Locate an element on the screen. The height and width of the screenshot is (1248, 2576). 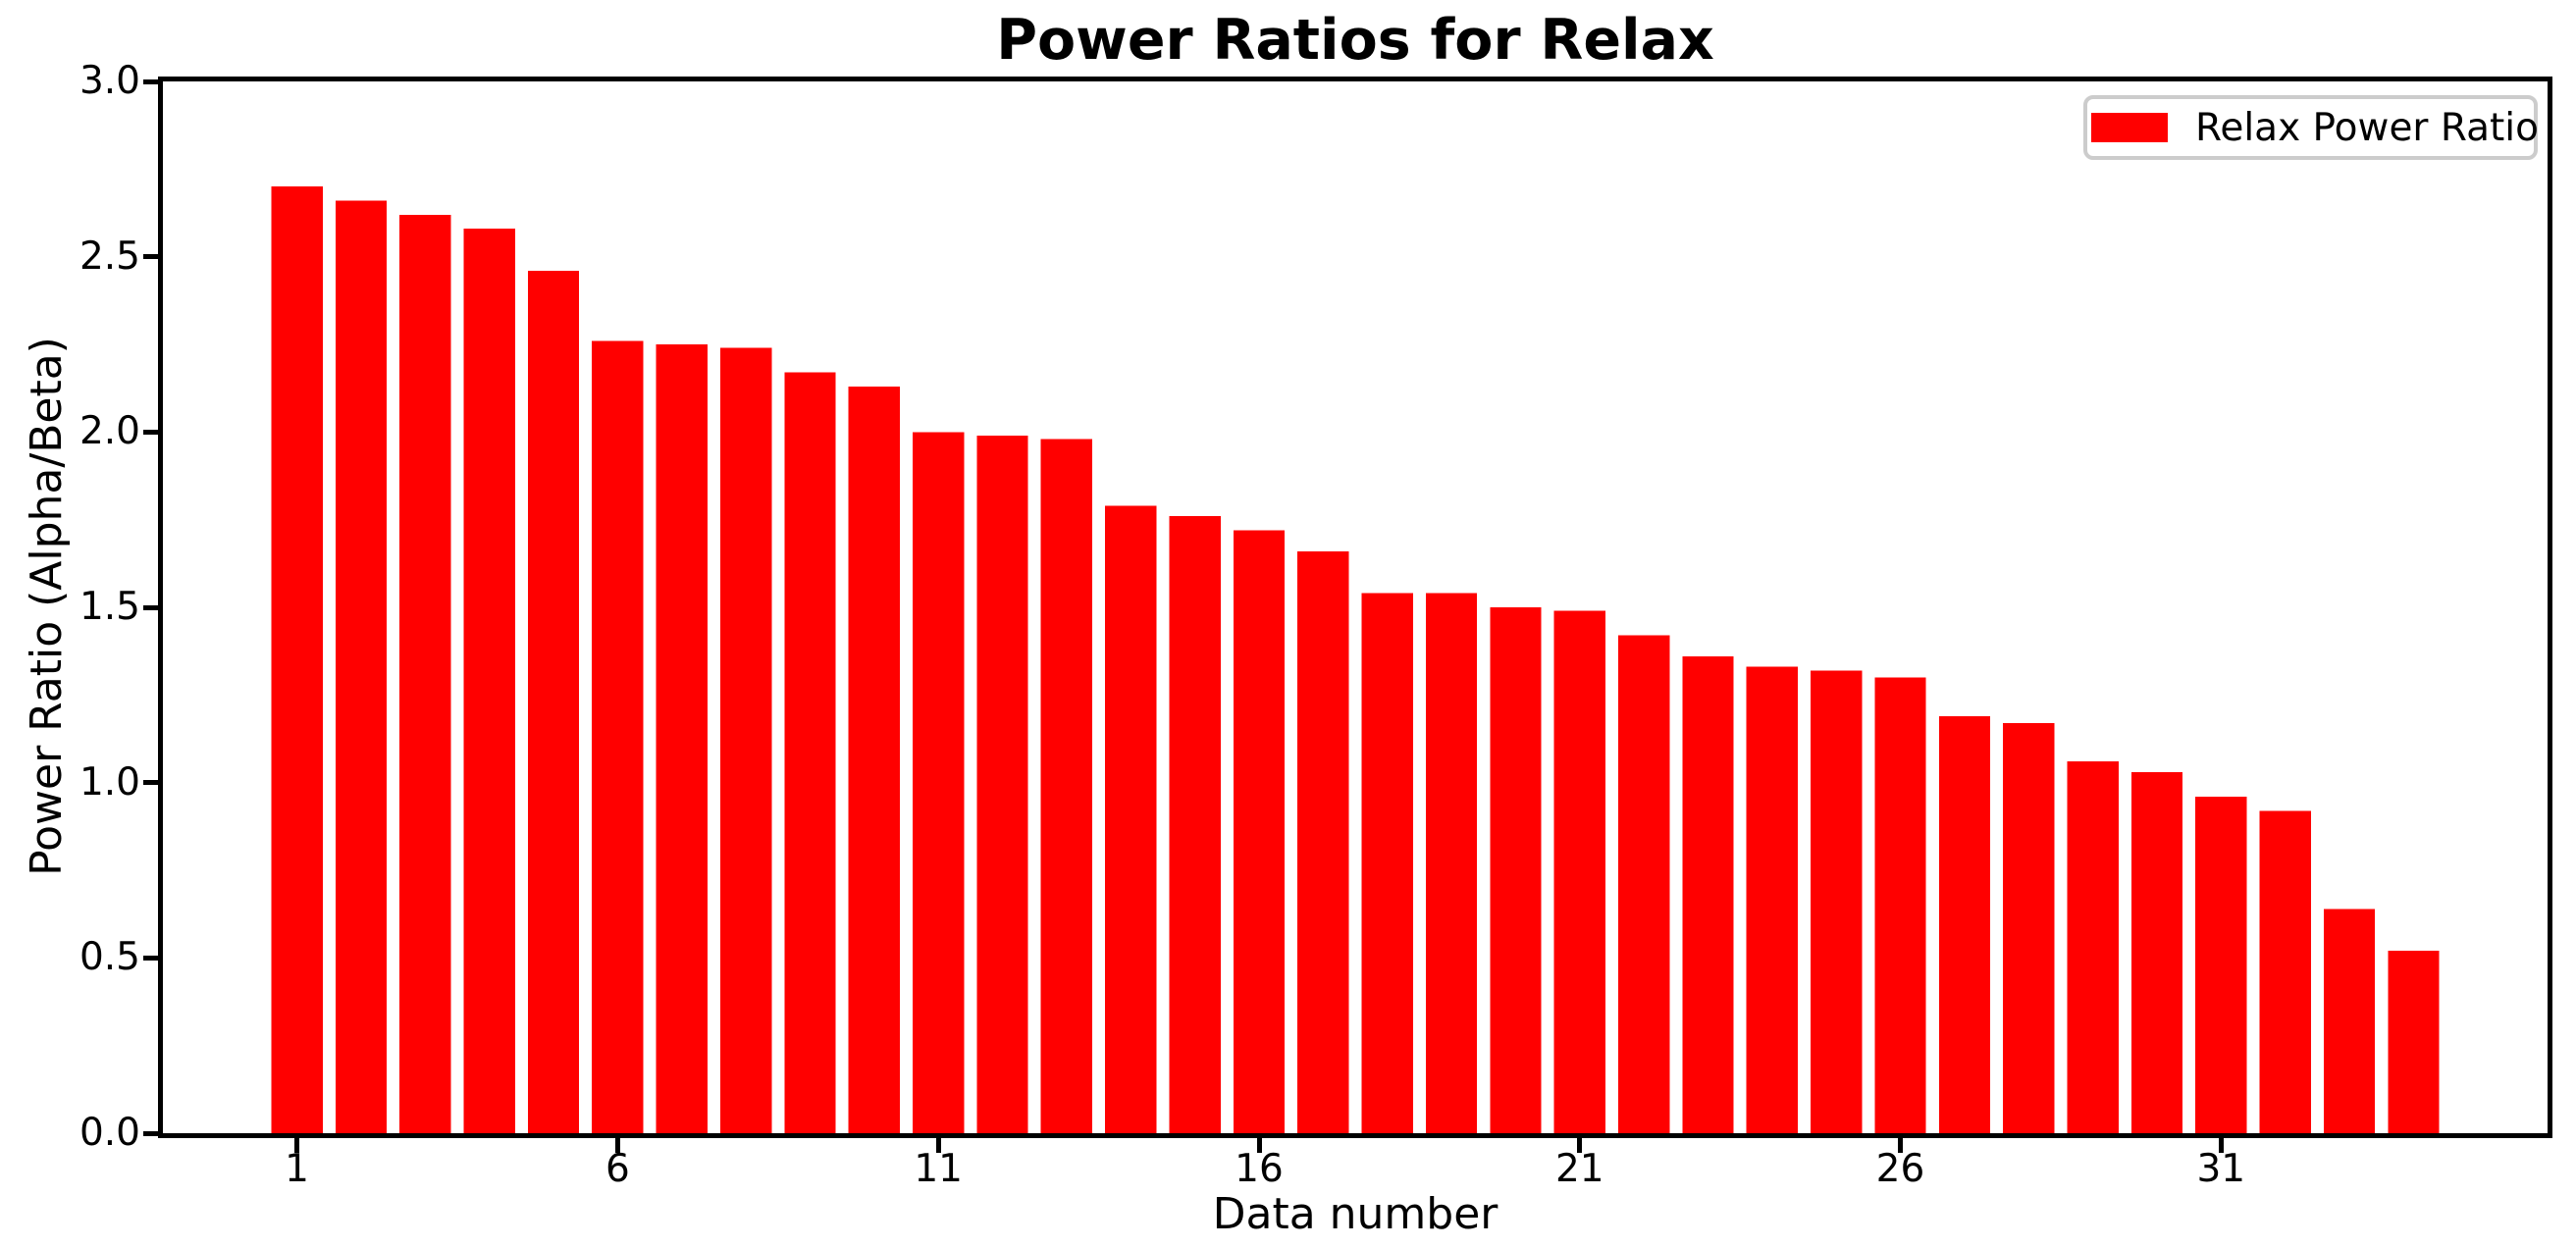
x-tick-label-16: 16 is located at coordinates (1259, 1169).